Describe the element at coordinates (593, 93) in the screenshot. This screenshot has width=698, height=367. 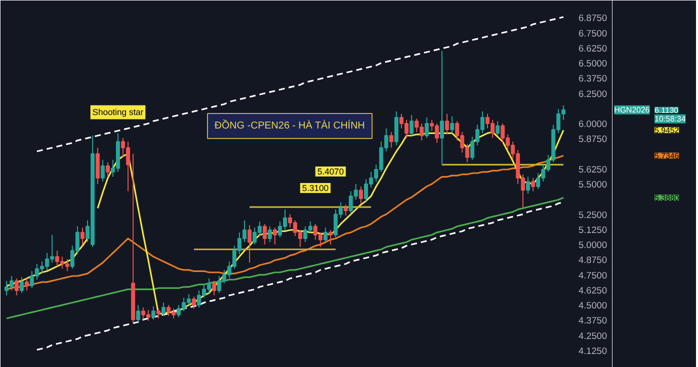
I see `y-tick-label: 6.2500` at that location.